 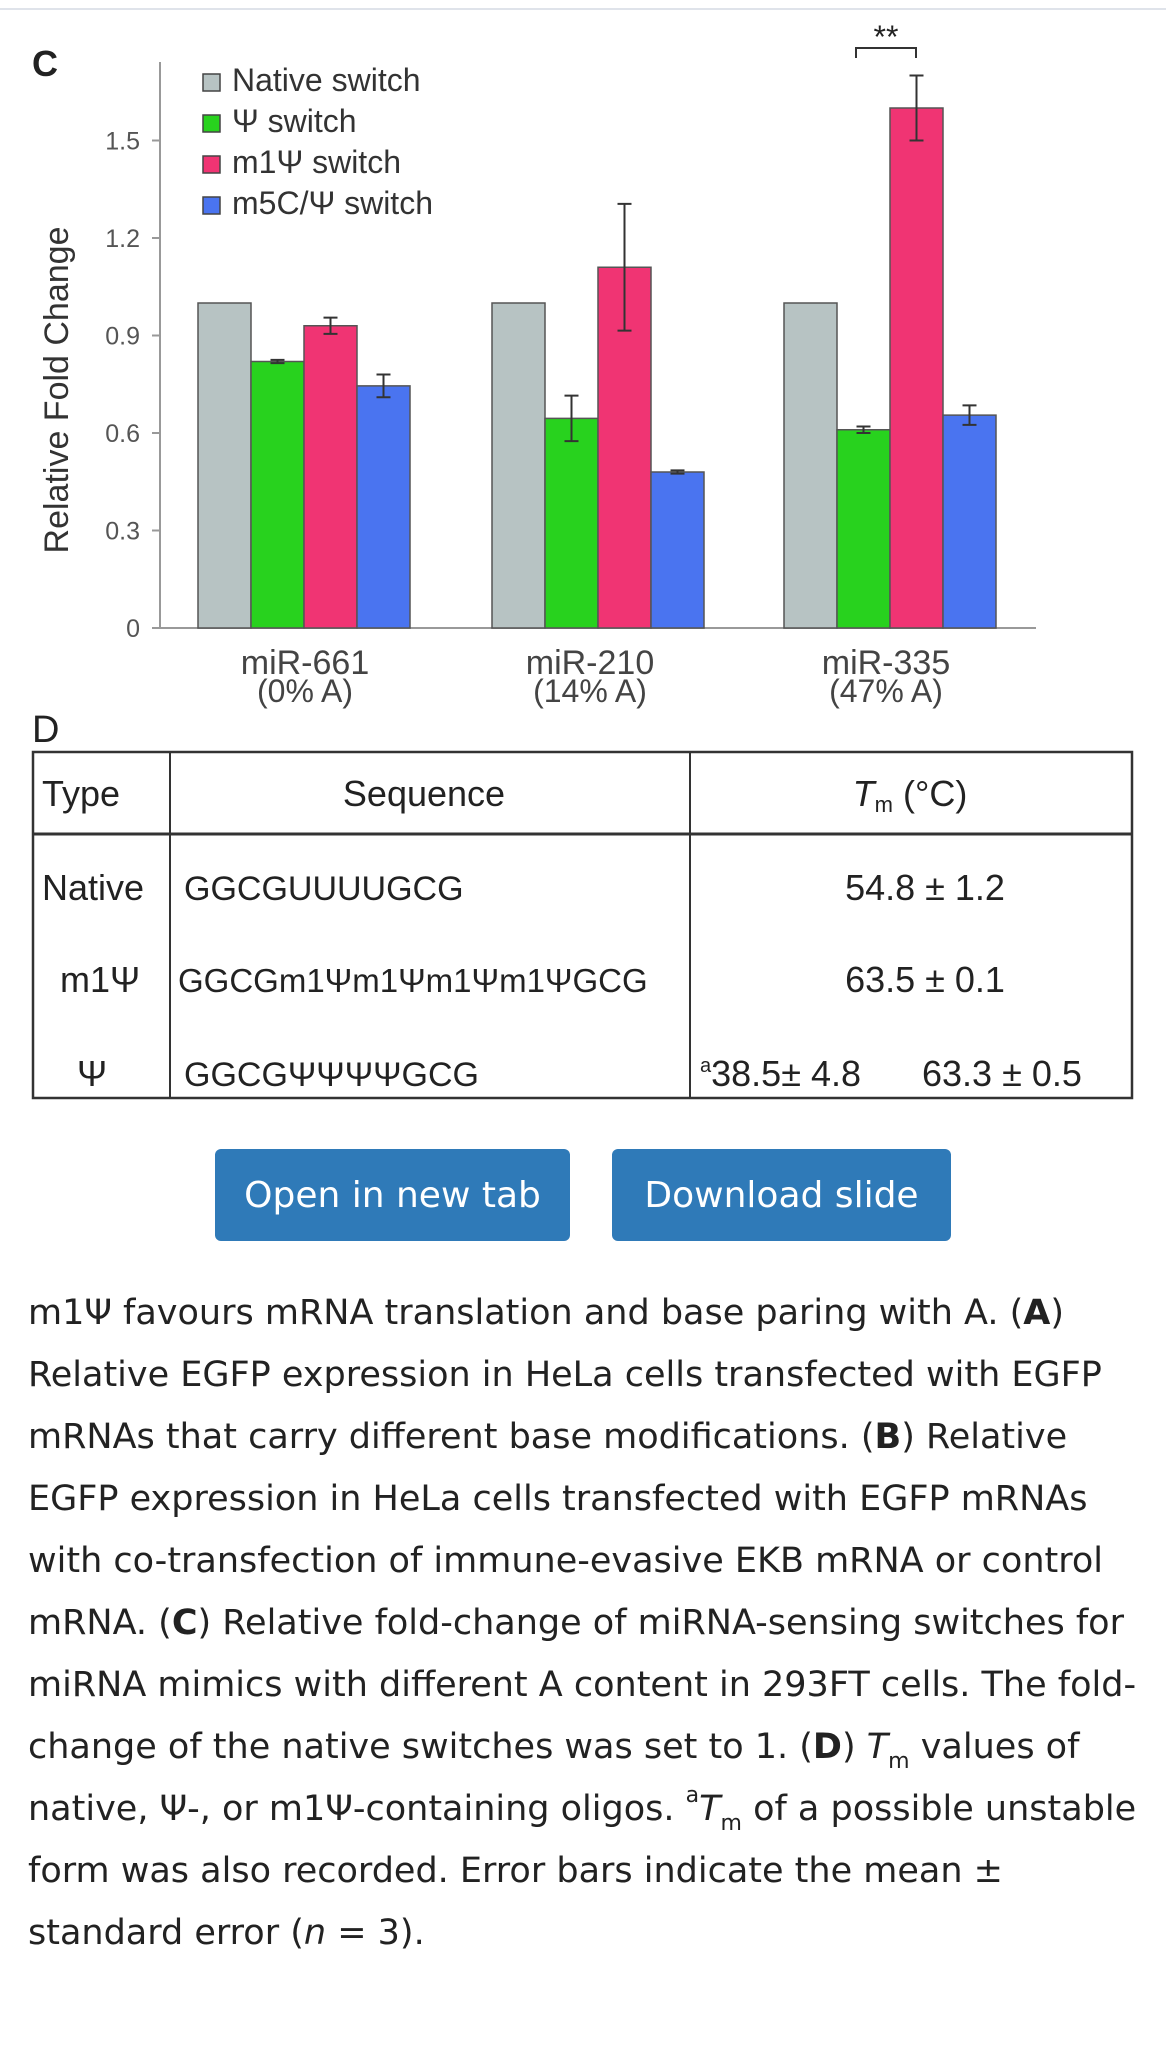 I want to click on table-row-native-sequence: GGCGUUUUGCG, so click(x=324, y=889).